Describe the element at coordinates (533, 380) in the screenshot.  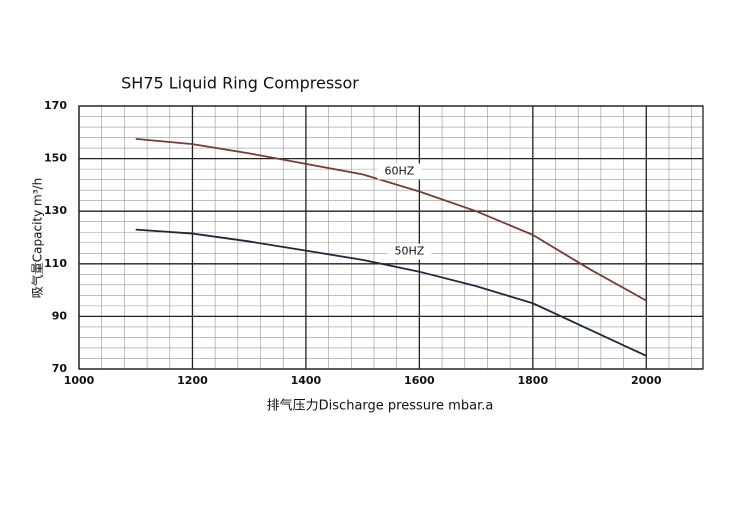
I see `x-tick-label: 1800` at that location.